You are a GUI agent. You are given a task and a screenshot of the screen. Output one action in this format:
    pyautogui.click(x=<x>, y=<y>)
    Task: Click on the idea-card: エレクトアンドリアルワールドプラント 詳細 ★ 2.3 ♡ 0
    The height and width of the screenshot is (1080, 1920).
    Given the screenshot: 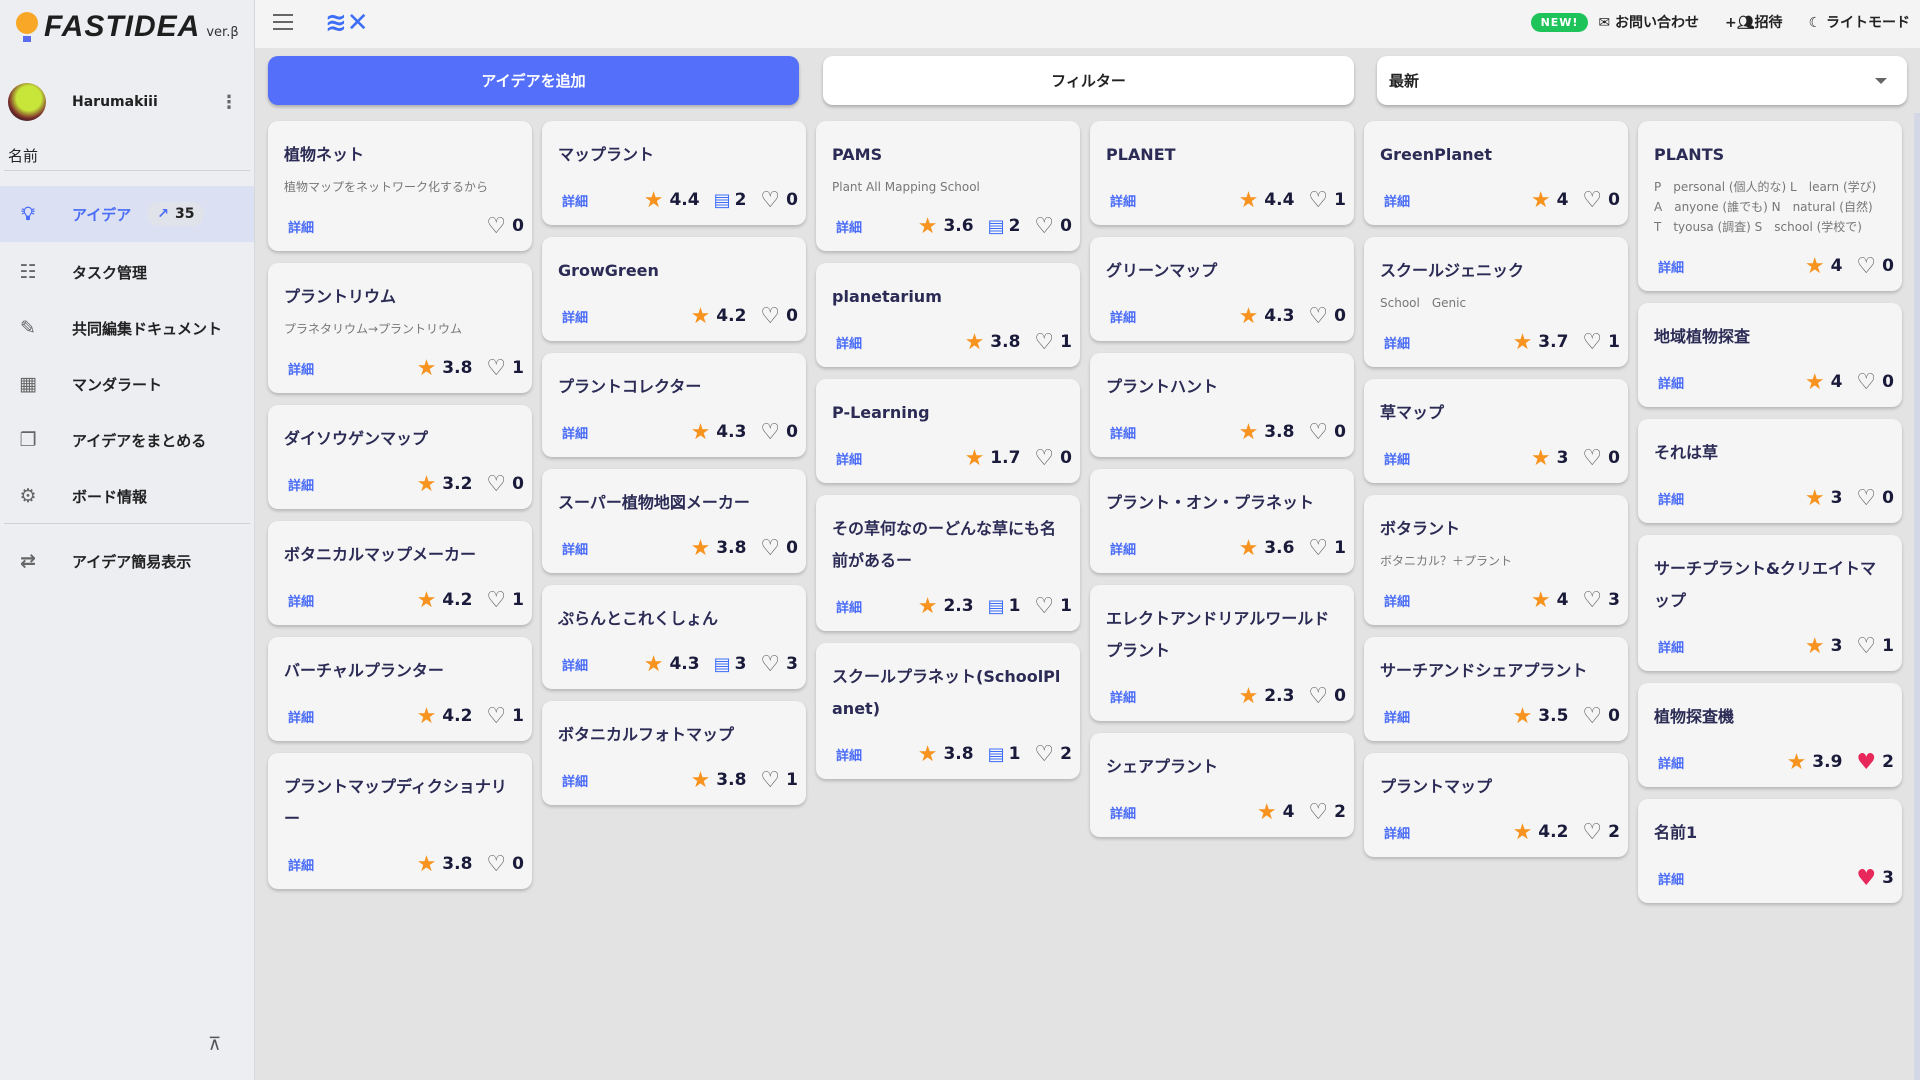 What is the action you would take?
    pyautogui.click(x=1222, y=653)
    